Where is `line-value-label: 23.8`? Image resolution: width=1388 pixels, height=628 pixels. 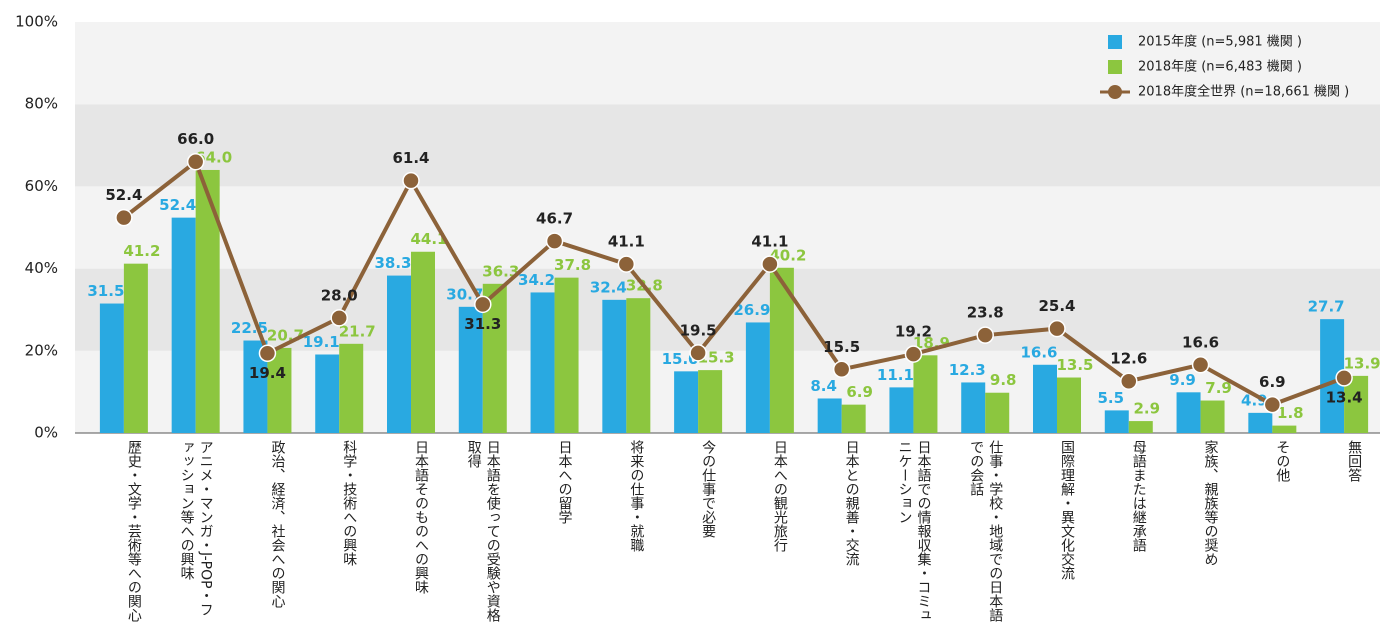 line-value-label: 23.8 is located at coordinates (985, 313).